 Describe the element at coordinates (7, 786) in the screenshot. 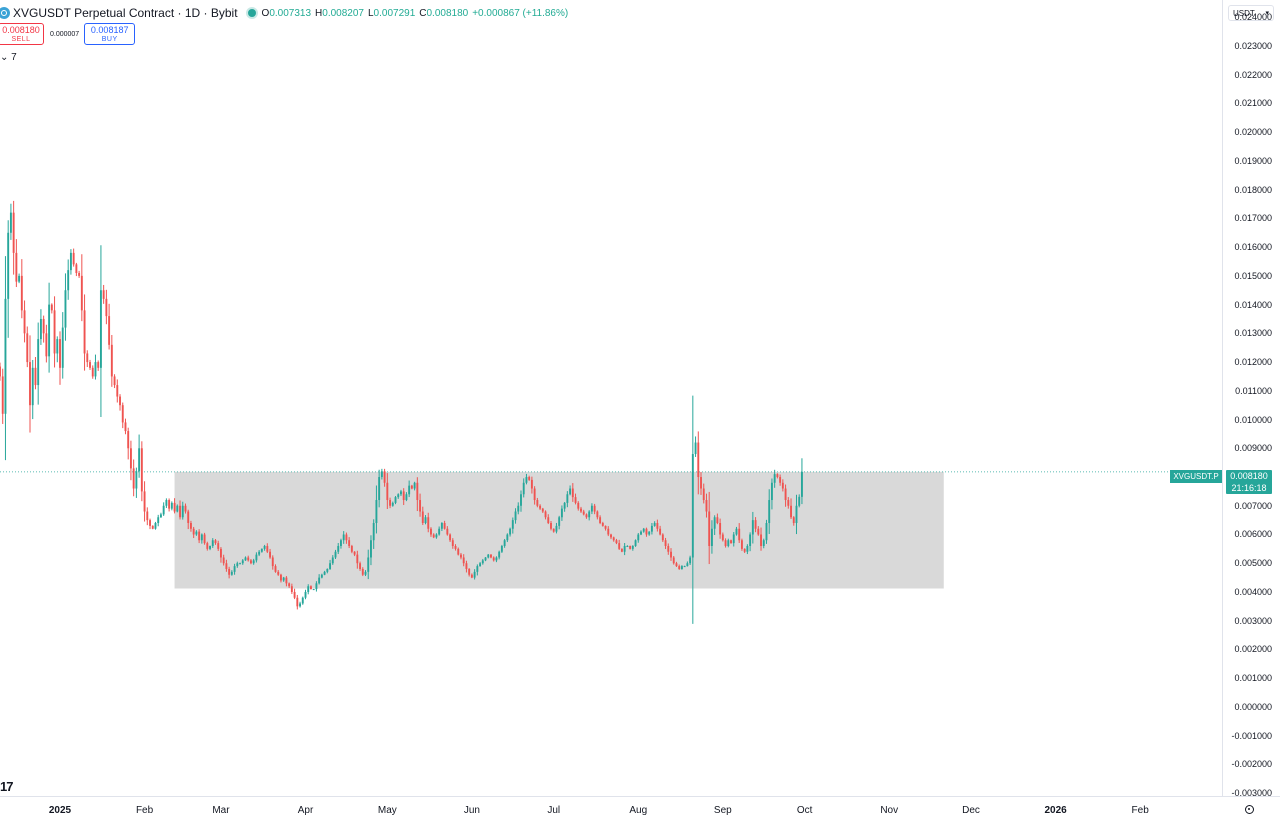

I see `tradingview-logo-icon: 17` at that location.